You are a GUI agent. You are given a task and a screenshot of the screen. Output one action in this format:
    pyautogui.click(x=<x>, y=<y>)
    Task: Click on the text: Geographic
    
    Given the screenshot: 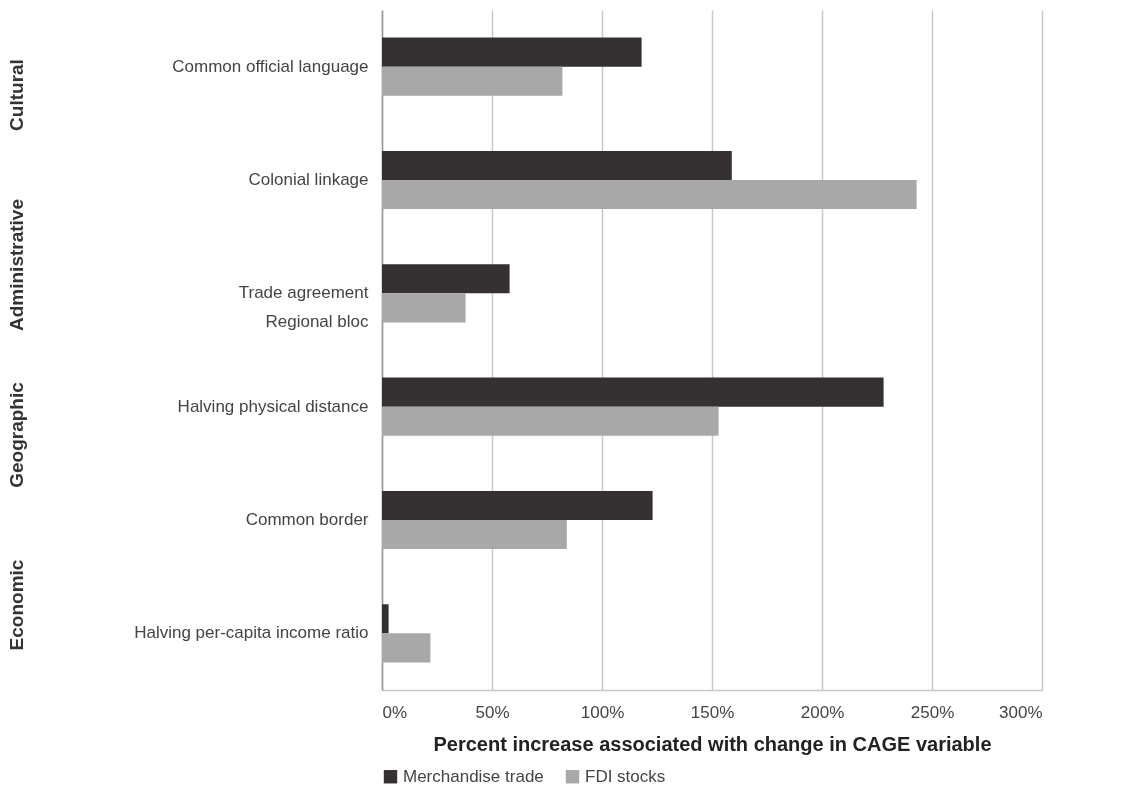 What is the action you would take?
    pyautogui.click(x=16, y=434)
    